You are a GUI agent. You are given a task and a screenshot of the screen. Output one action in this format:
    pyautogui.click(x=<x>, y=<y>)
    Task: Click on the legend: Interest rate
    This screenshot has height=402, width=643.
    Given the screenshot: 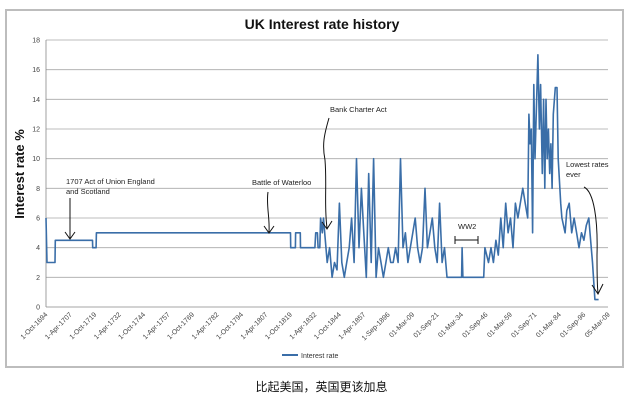 What is the action you would take?
    pyautogui.click(x=310, y=356)
    